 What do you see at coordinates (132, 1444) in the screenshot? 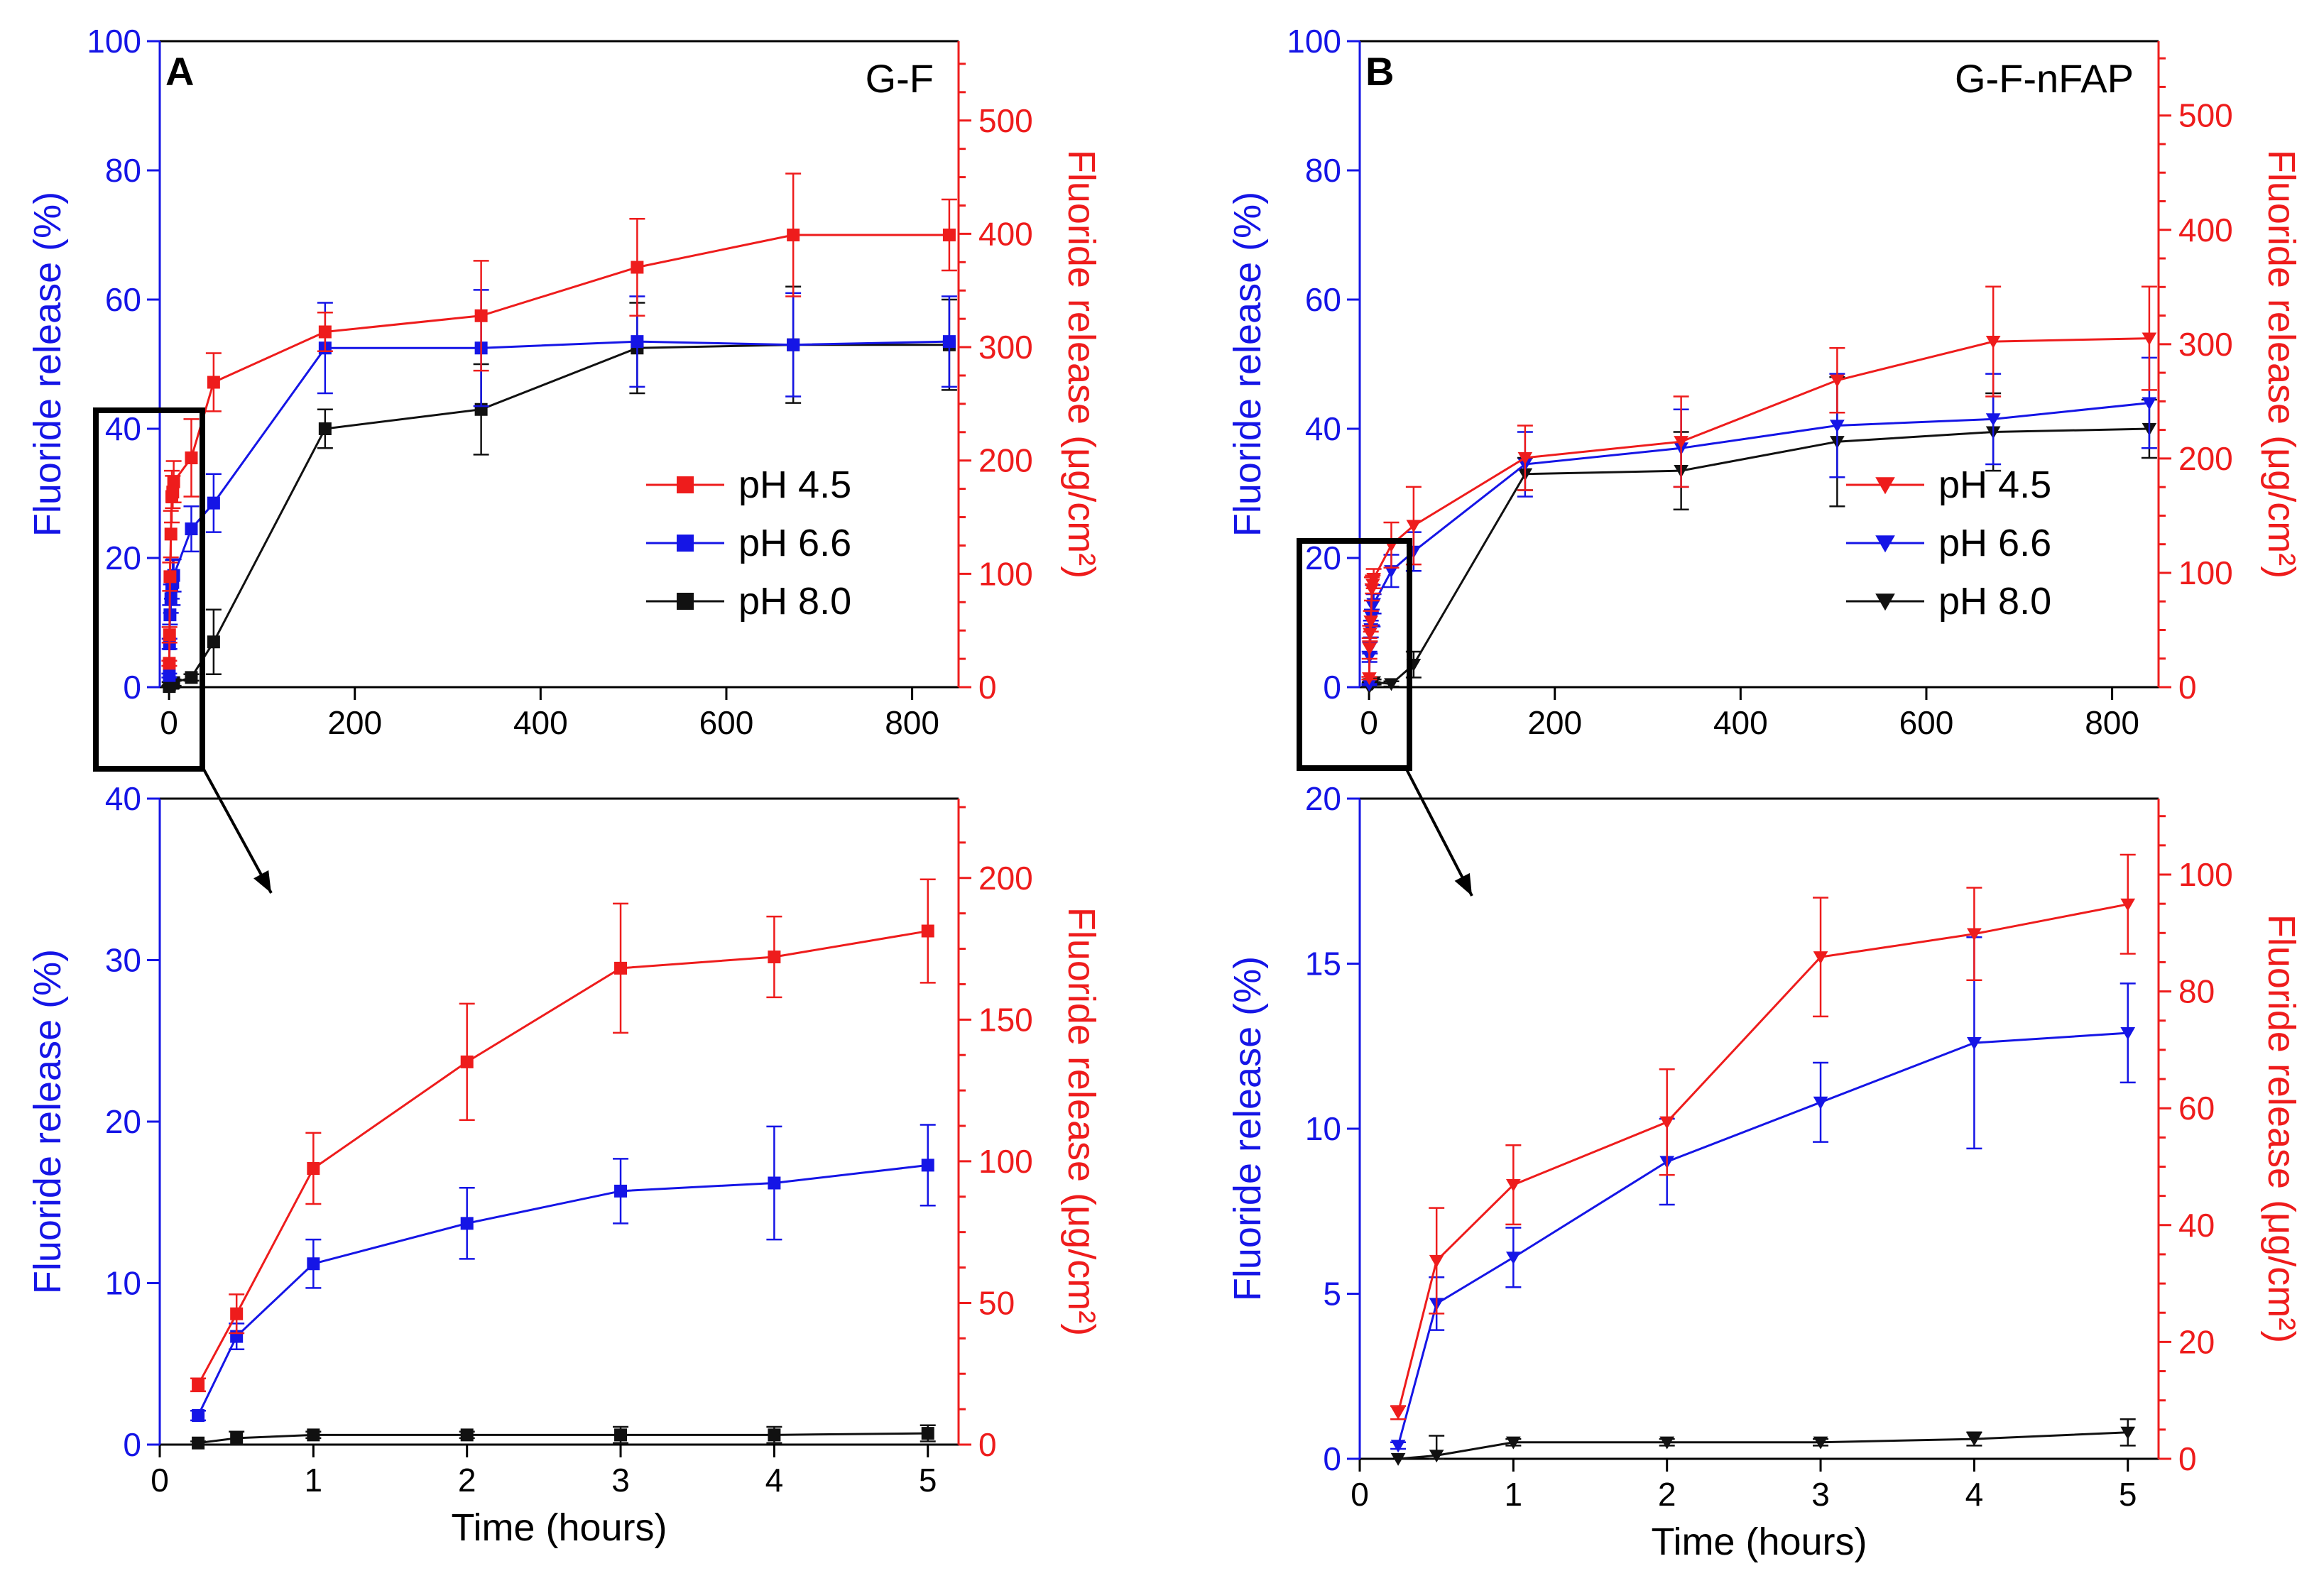
I see `y-tick-label: 0` at bounding box center [132, 1444].